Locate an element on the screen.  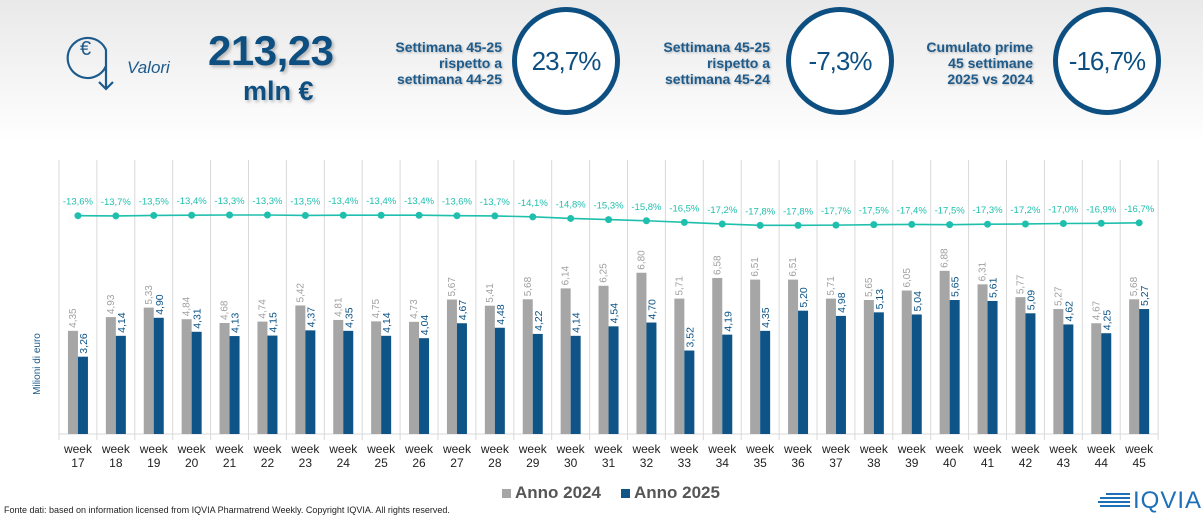
x-tick-label-number: 29 is located at coordinates (533, 463).